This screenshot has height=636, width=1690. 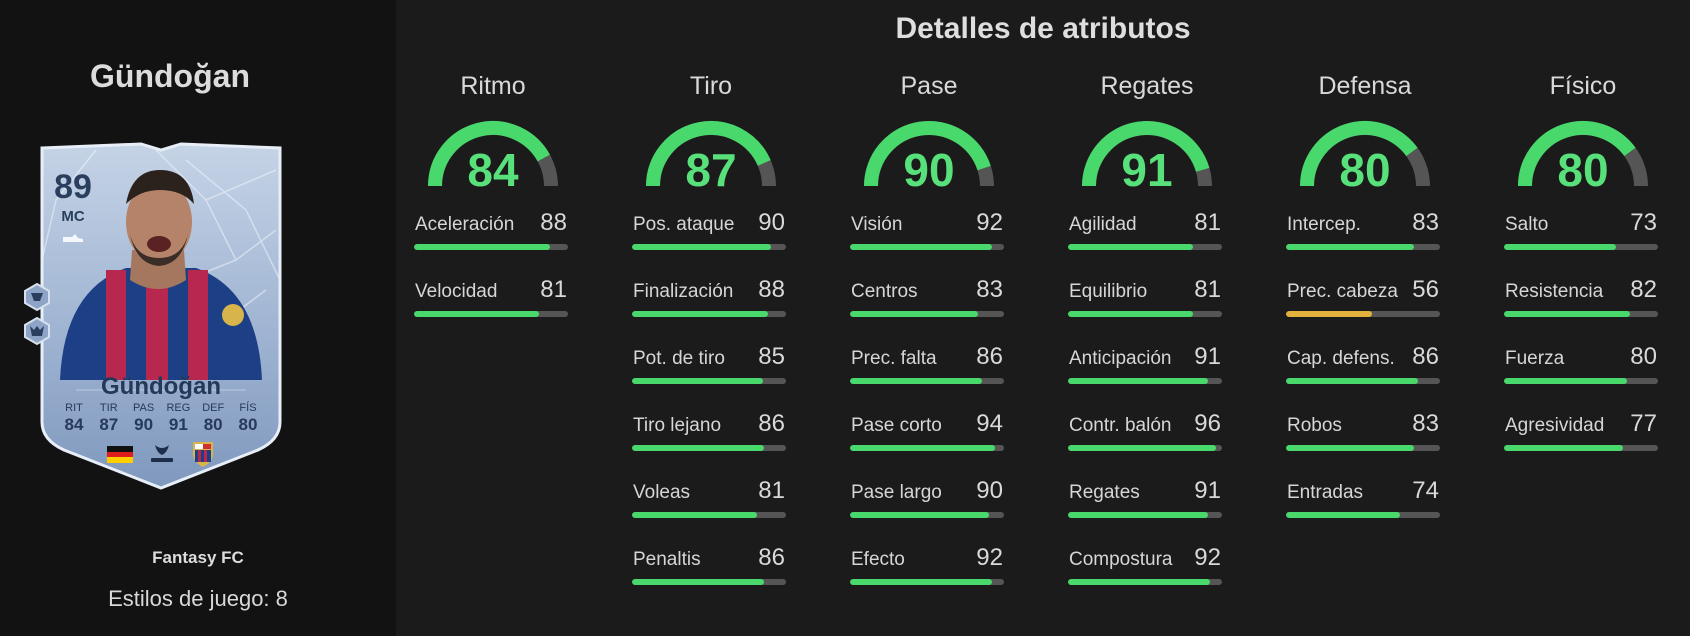 What do you see at coordinates (711, 237) in the screenshot?
I see `stat-row-pos-ataque: Pos. ataque 90` at bounding box center [711, 237].